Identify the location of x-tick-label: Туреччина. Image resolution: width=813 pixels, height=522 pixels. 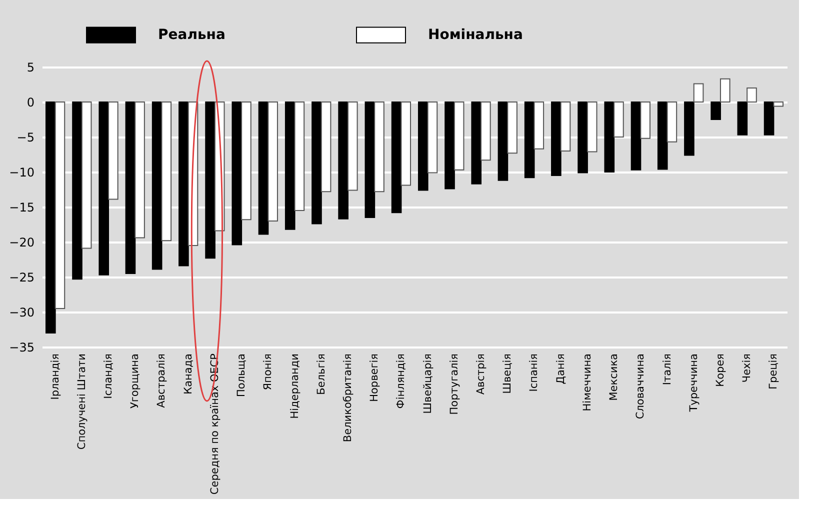
(694, 383).